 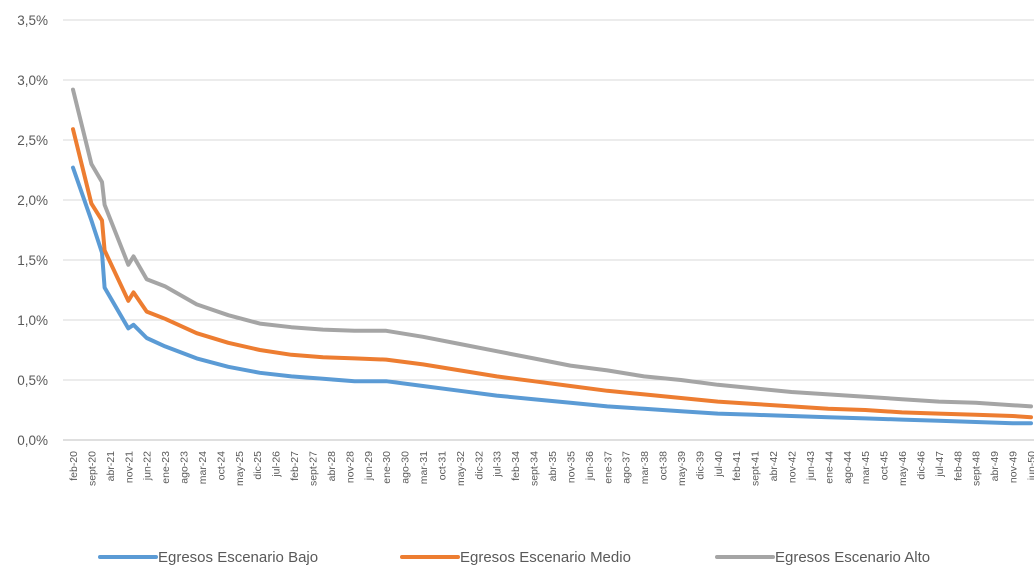 I want to click on x-tick-label: mar-31, so click(x=424, y=467).